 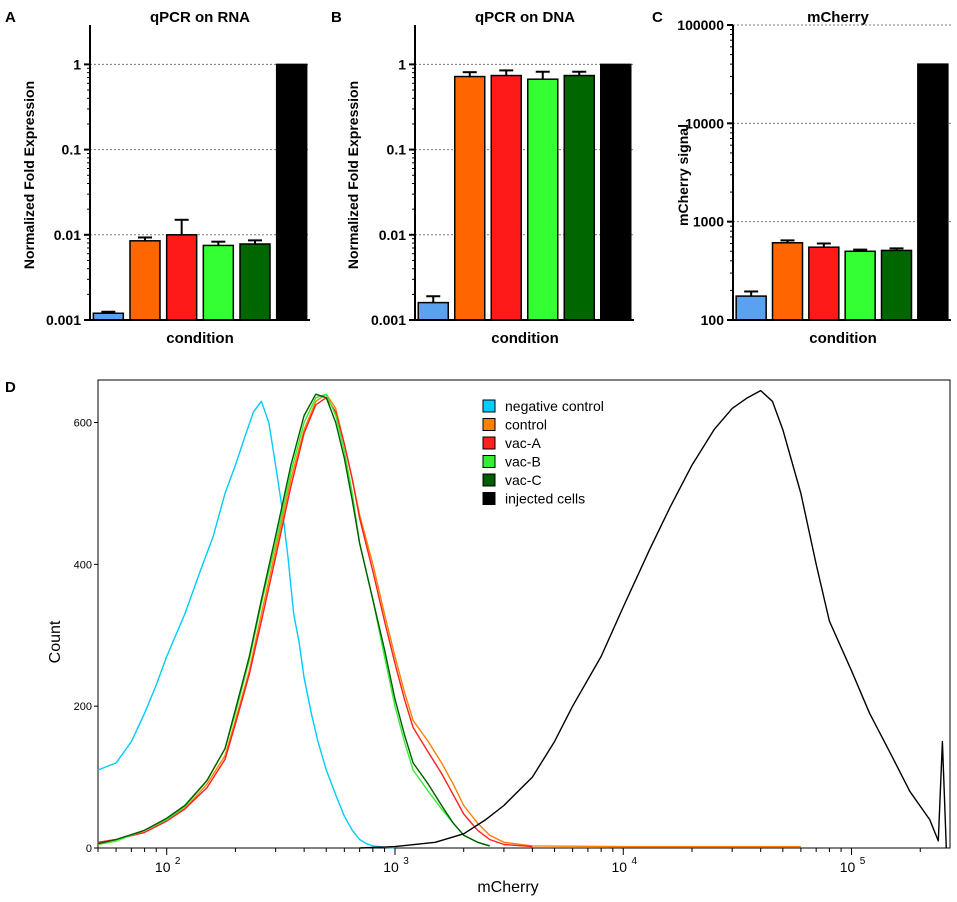 What do you see at coordinates (634, 861) in the screenshot?
I see `x-tick-exponent: 4` at bounding box center [634, 861].